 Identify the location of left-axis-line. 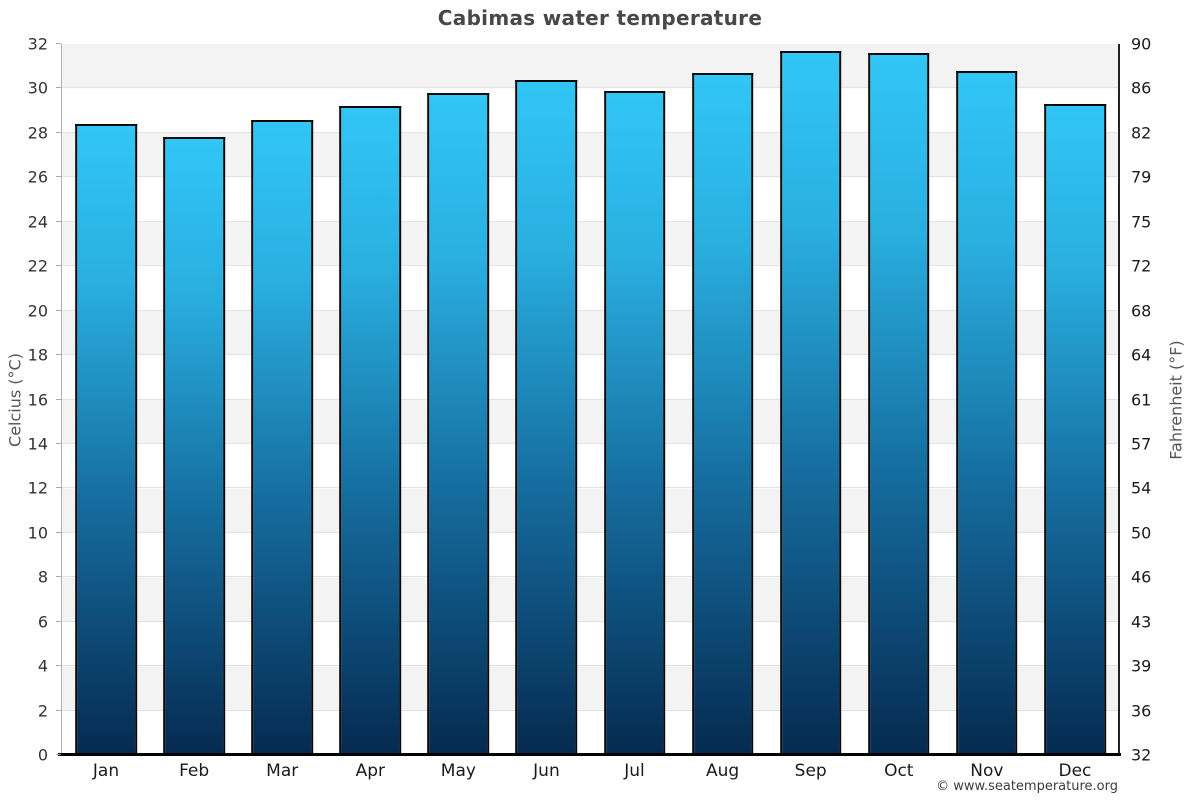
(61, 399).